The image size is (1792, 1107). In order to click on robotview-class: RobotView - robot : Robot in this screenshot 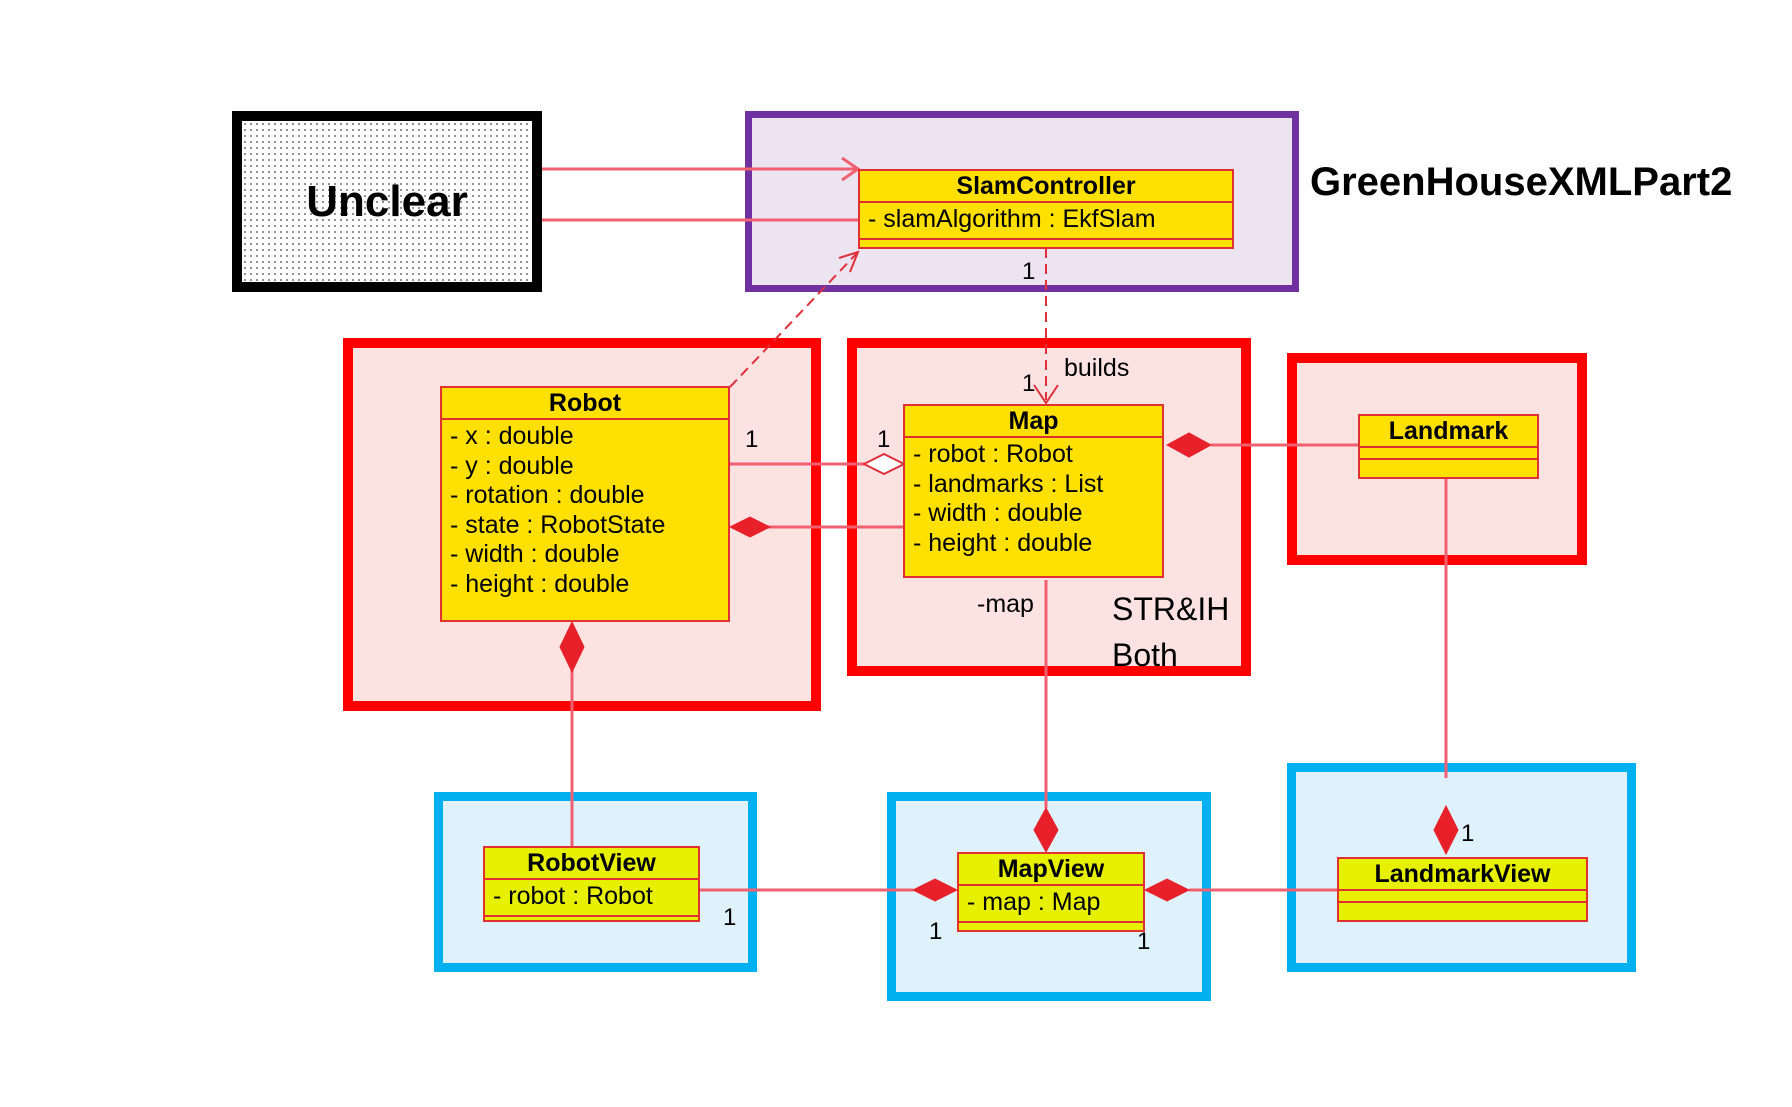, I will do `click(591, 884)`.